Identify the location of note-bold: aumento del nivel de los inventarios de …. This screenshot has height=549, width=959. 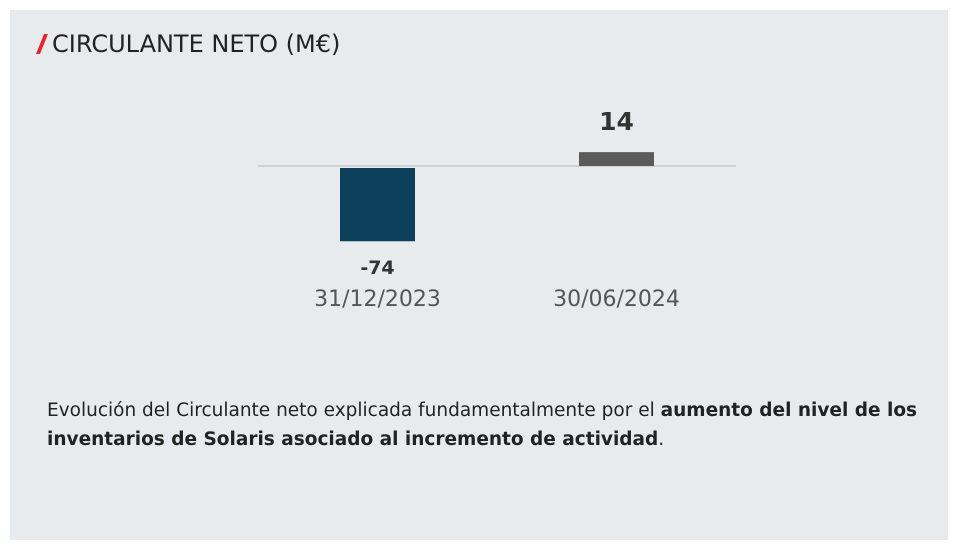
(482, 425).